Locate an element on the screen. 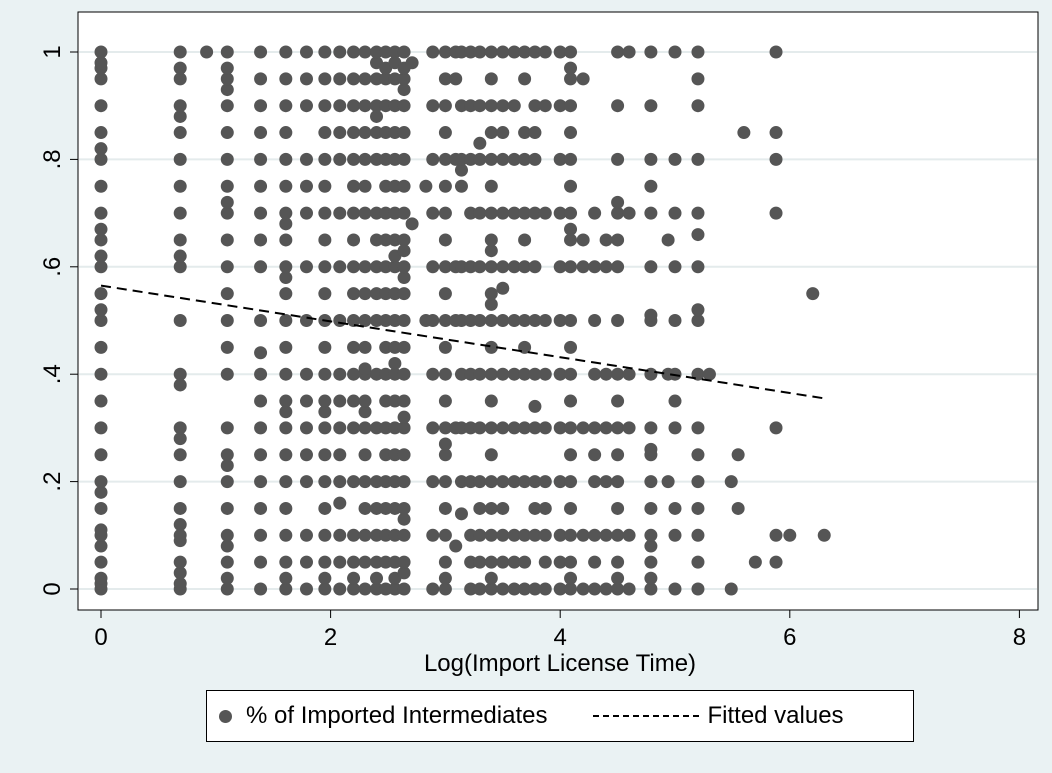 This screenshot has width=1052, height=773. y-tick-label: .6 is located at coordinates (52, 267).